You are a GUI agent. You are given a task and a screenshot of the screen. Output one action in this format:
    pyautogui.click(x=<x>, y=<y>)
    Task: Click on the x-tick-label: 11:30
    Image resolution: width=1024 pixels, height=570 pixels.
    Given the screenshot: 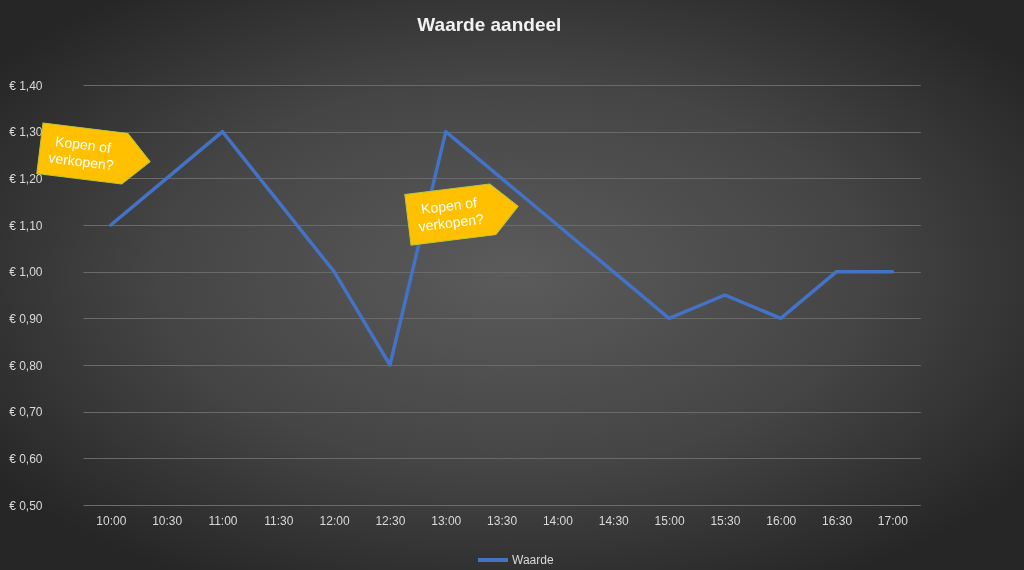 What is the action you would take?
    pyautogui.click(x=279, y=520)
    